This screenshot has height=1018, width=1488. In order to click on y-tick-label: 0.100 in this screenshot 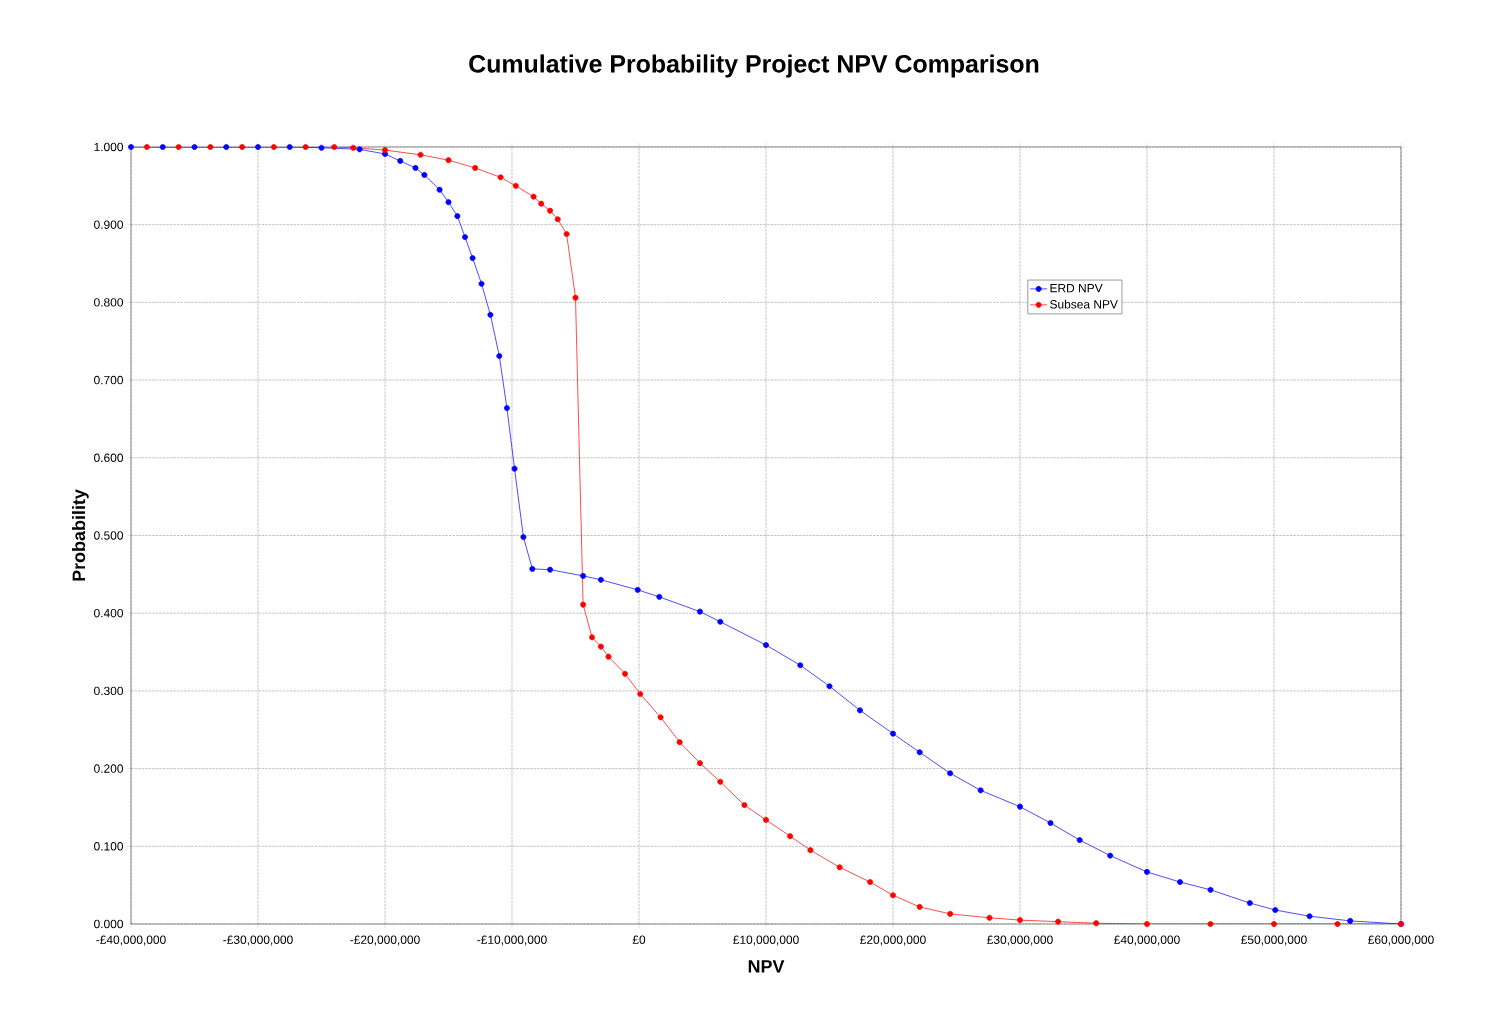, I will do `click(109, 846)`.